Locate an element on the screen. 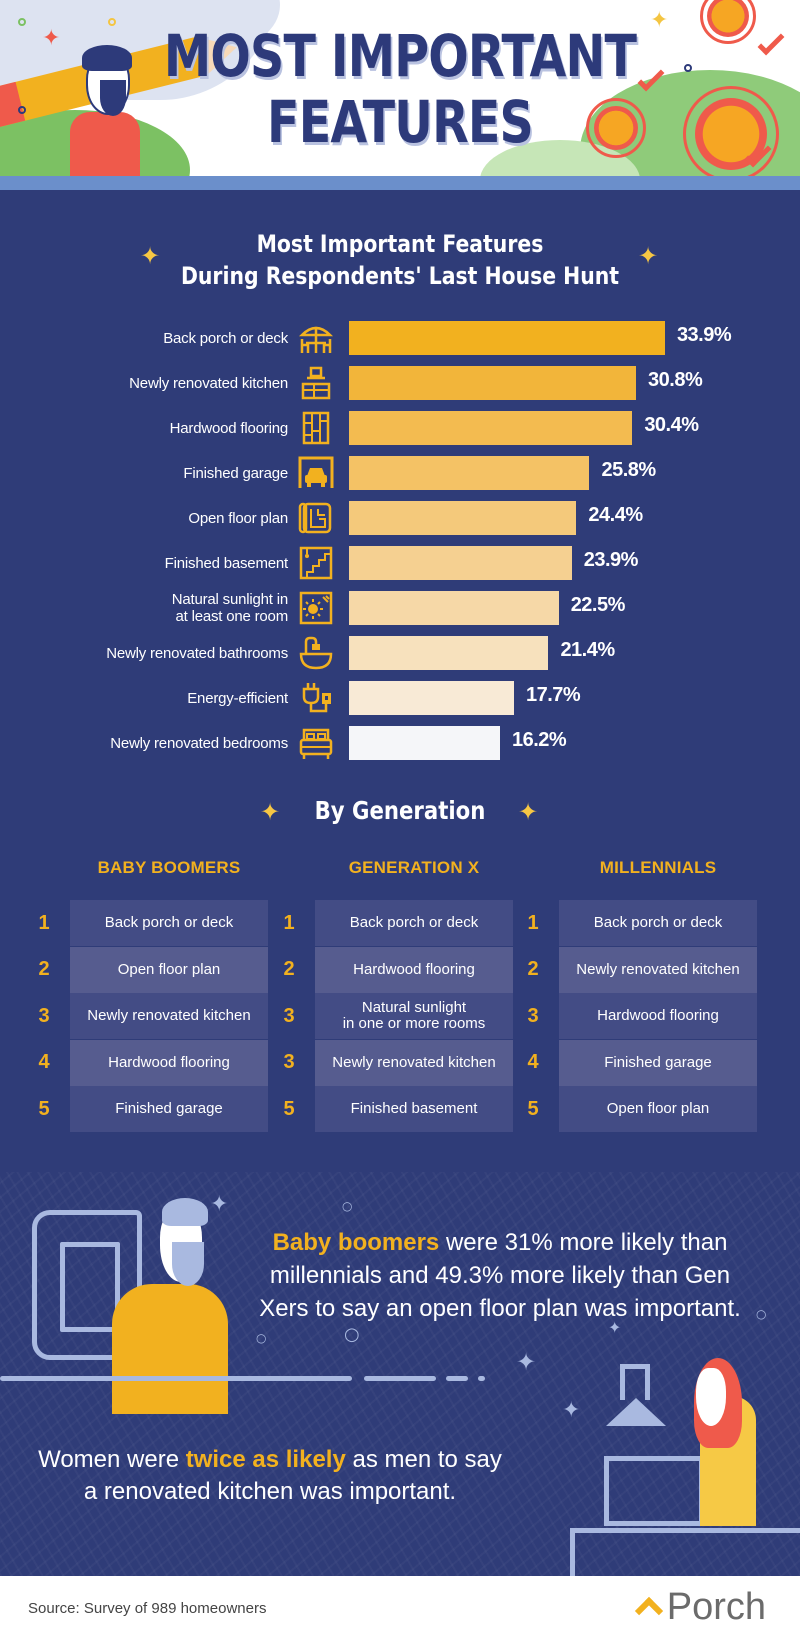  sunlight-window-icon is located at coordinates (316, 608).